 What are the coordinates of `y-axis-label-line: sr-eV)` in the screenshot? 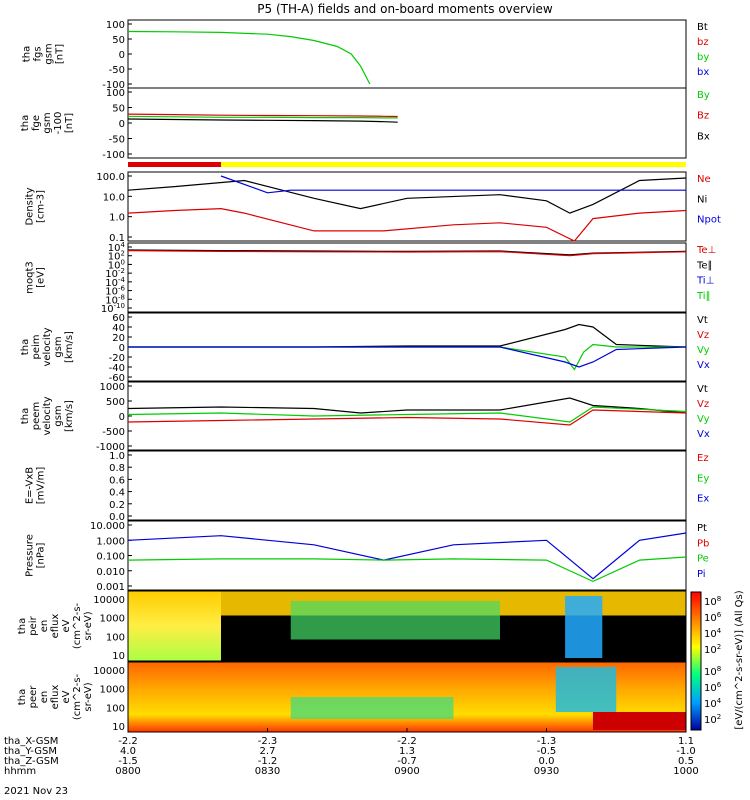 It's located at (88, 625).